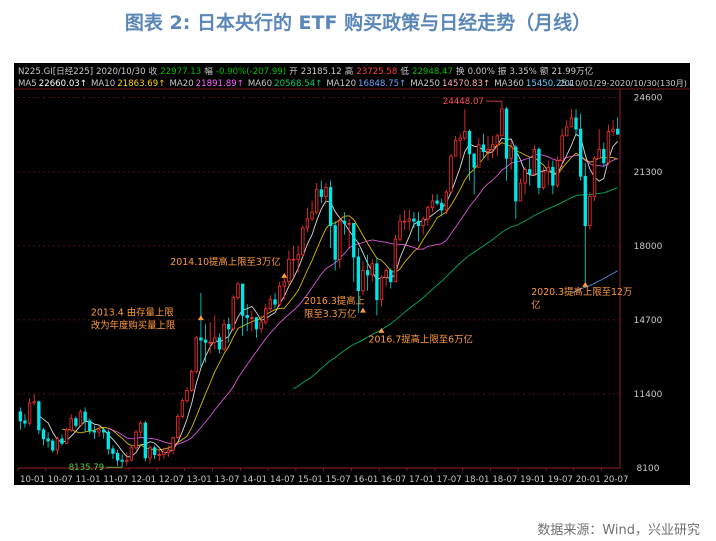  I want to click on quote-field-2: 收, so click(153, 71).